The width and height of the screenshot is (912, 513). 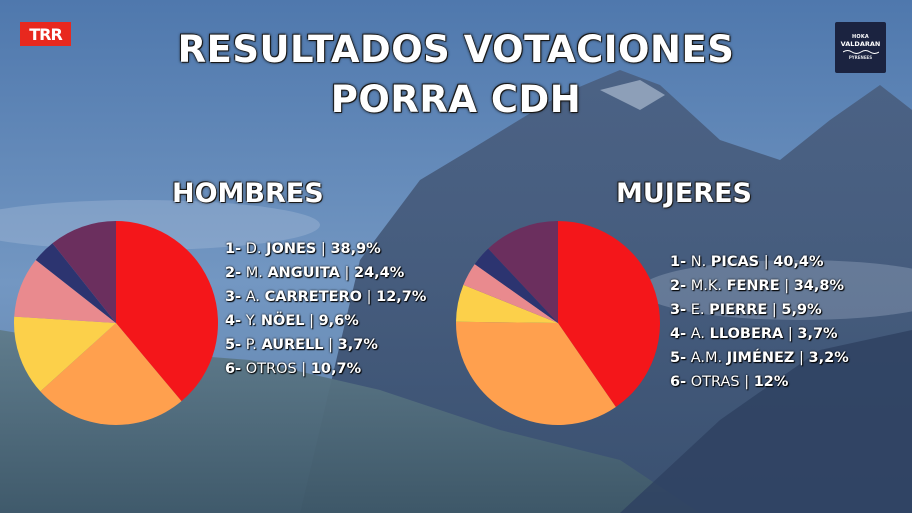 What do you see at coordinates (379, 273) in the screenshot?
I see `legend-value: 24,4%` at bounding box center [379, 273].